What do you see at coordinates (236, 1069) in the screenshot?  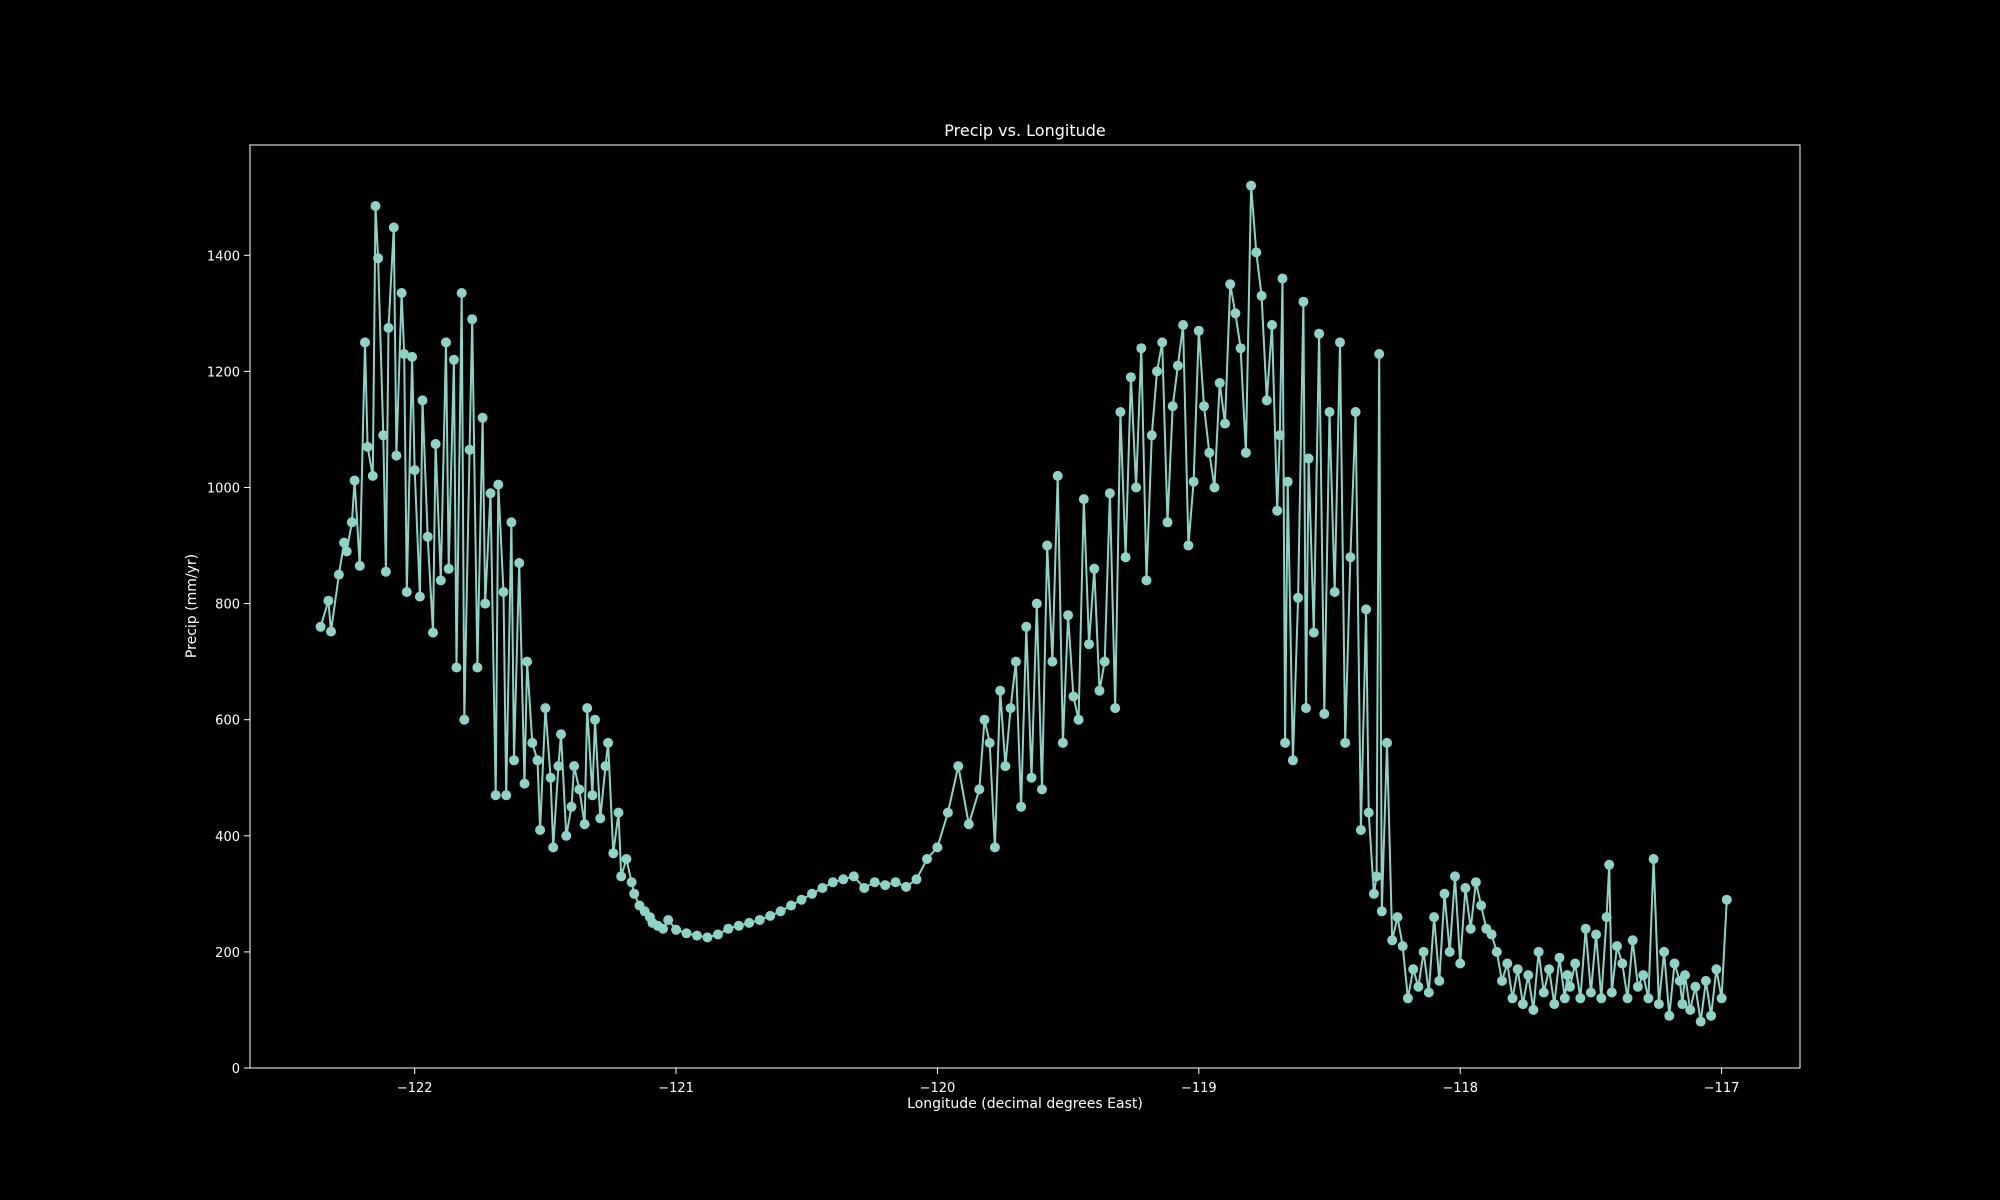 I see `y-tick-label: 0` at bounding box center [236, 1069].